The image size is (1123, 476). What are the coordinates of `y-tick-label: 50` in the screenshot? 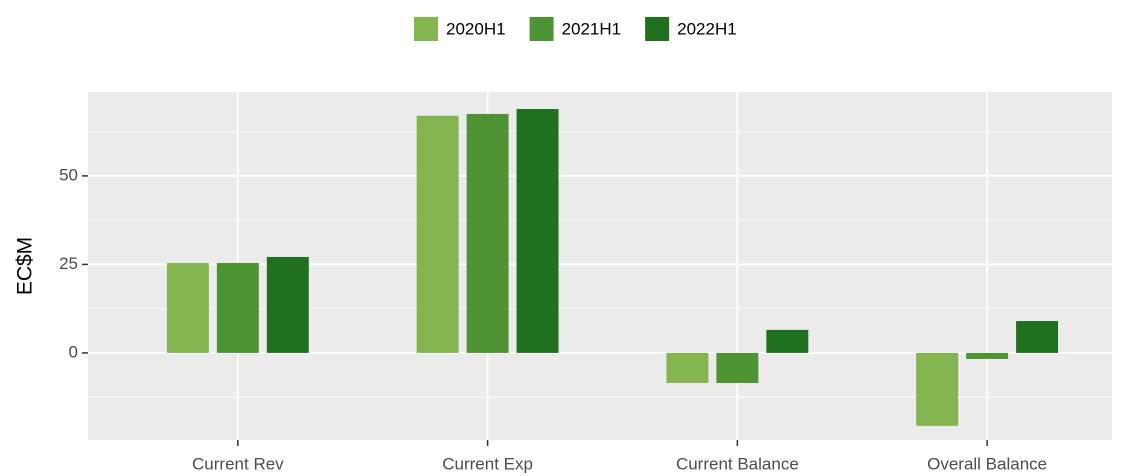 It's located at (68, 174).